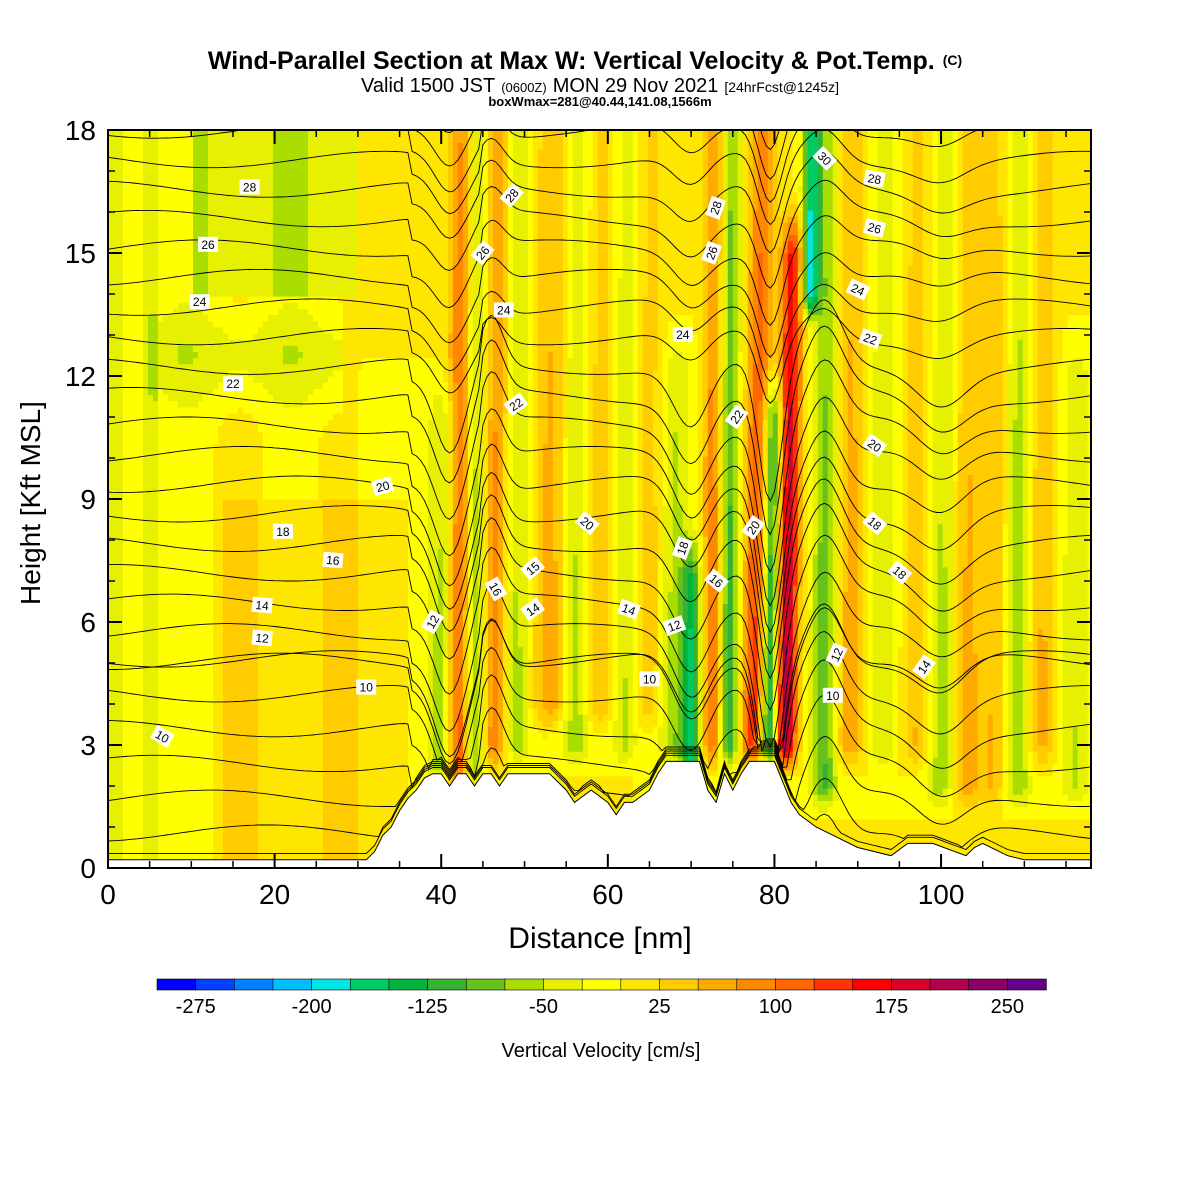 This screenshot has width=1200, height=1200. What do you see at coordinates (196, 1007) in the screenshot?
I see `colorbar-tick-label: -275` at bounding box center [196, 1007].